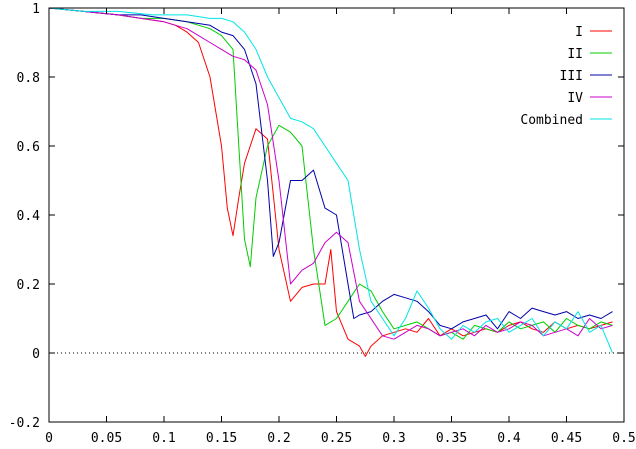 This screenshot has height=449, width=636. What do you see at coordinates (221, 438) in the screenshot?
I see `x-tick-label: 0.15` at bounding box center [221, 438].